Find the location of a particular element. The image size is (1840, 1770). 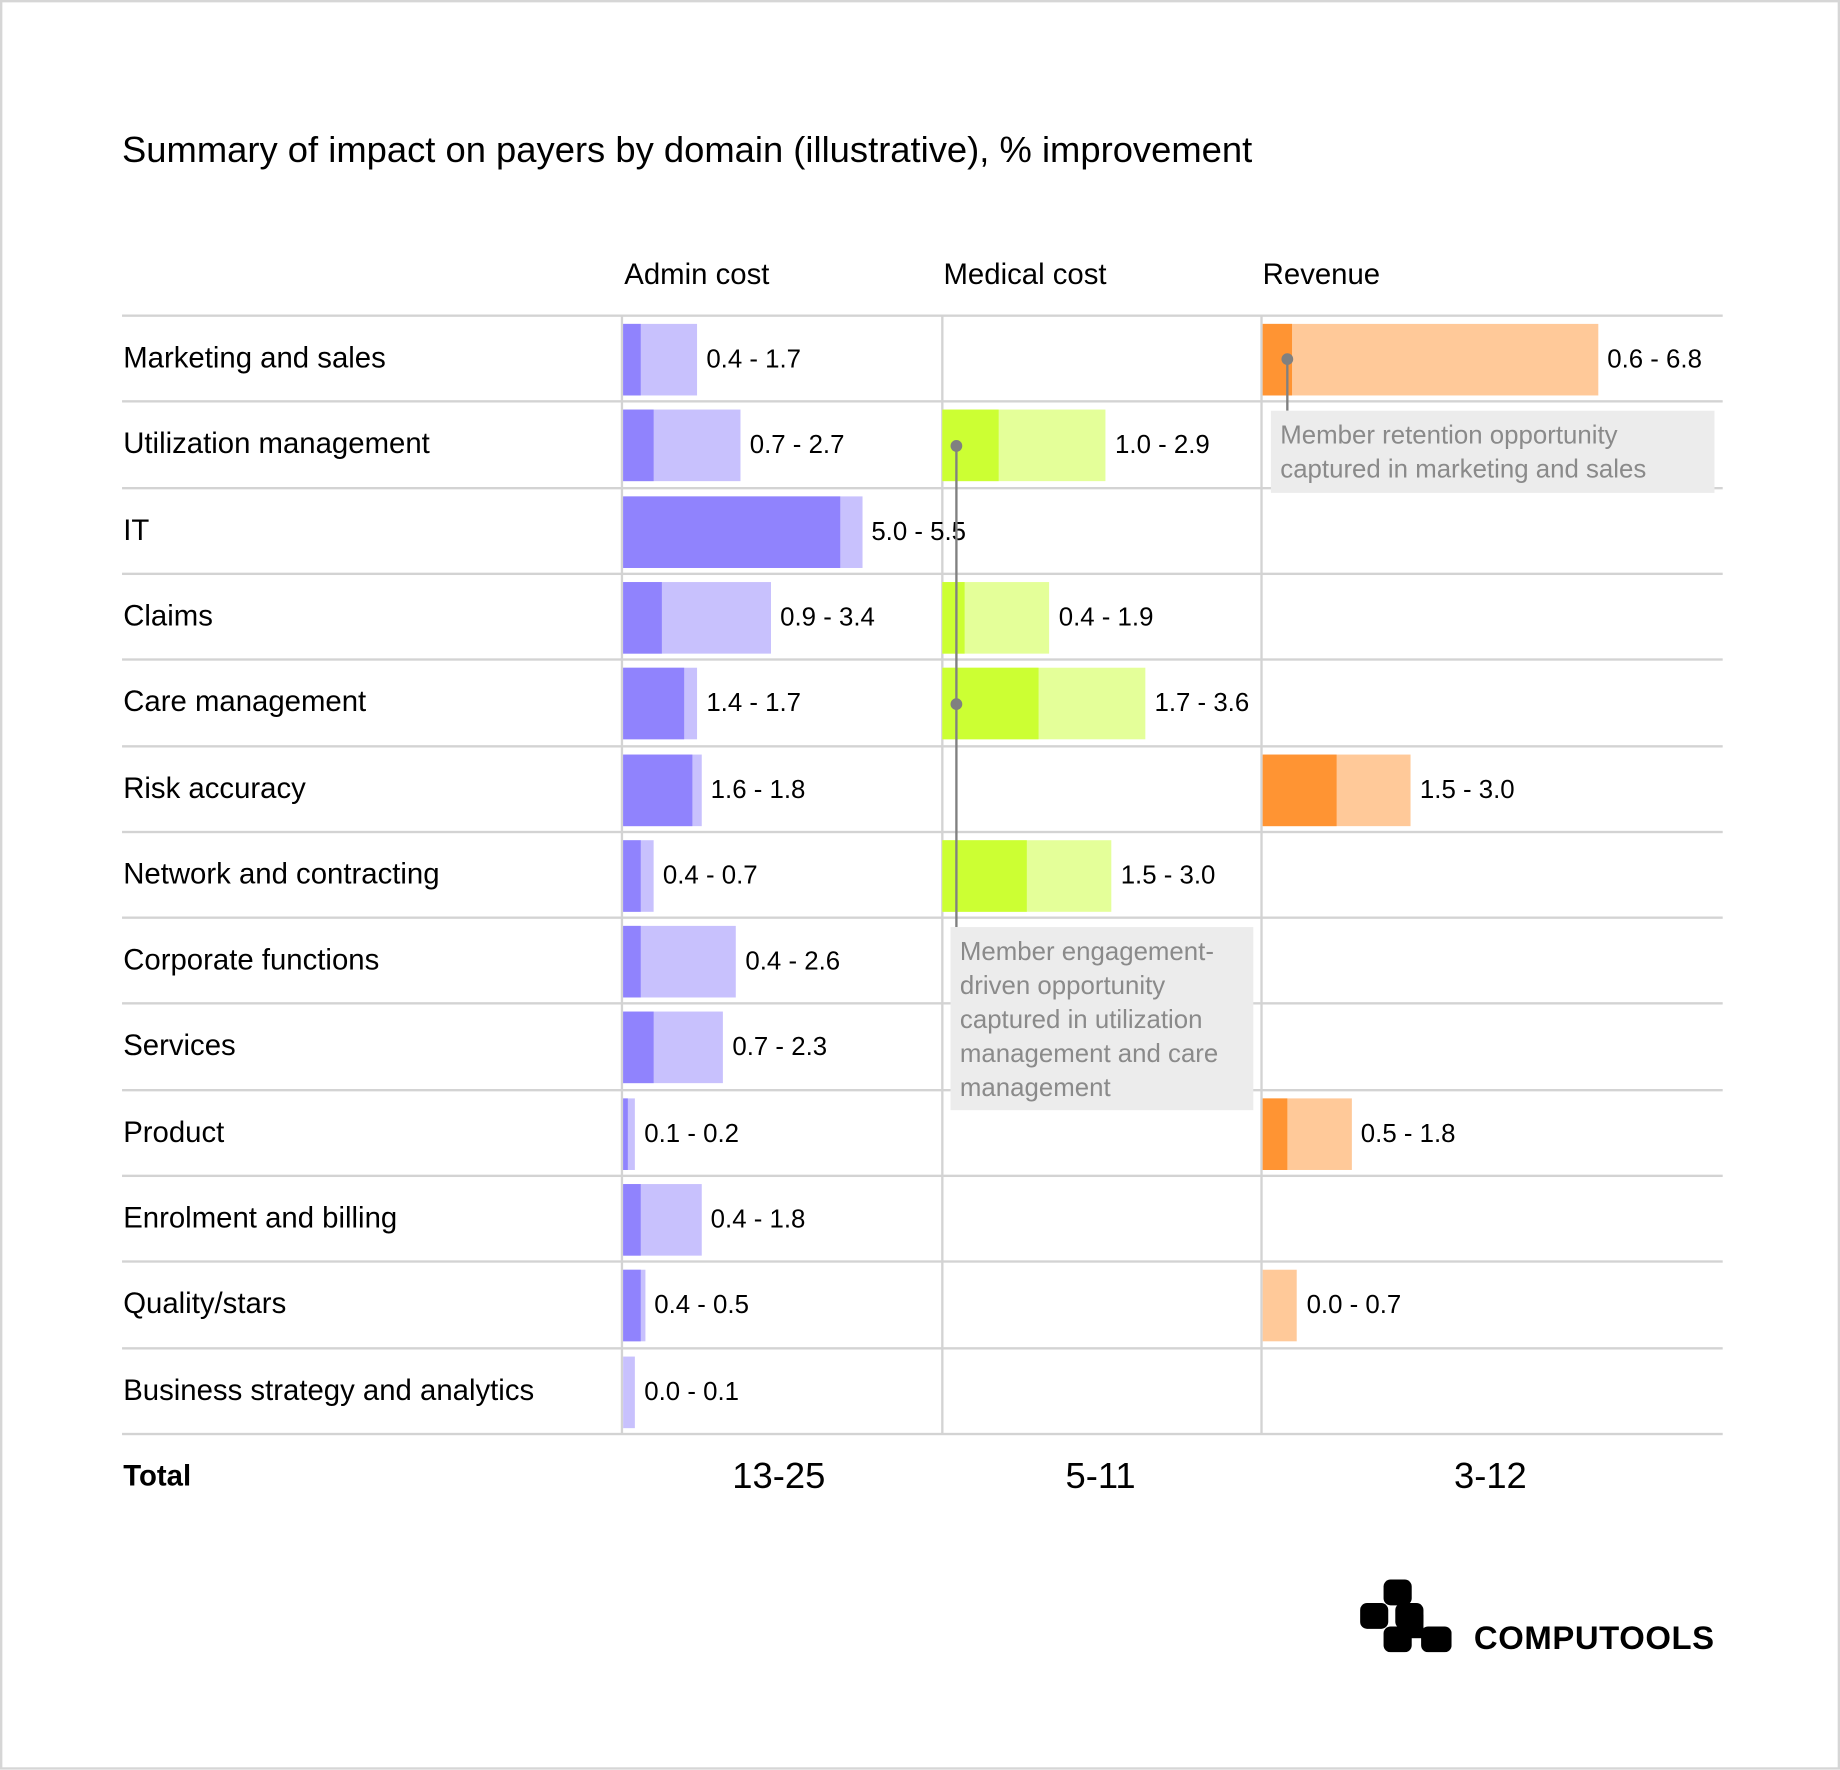

total-admin: 13-25 is located at coordinates (779, 1476).